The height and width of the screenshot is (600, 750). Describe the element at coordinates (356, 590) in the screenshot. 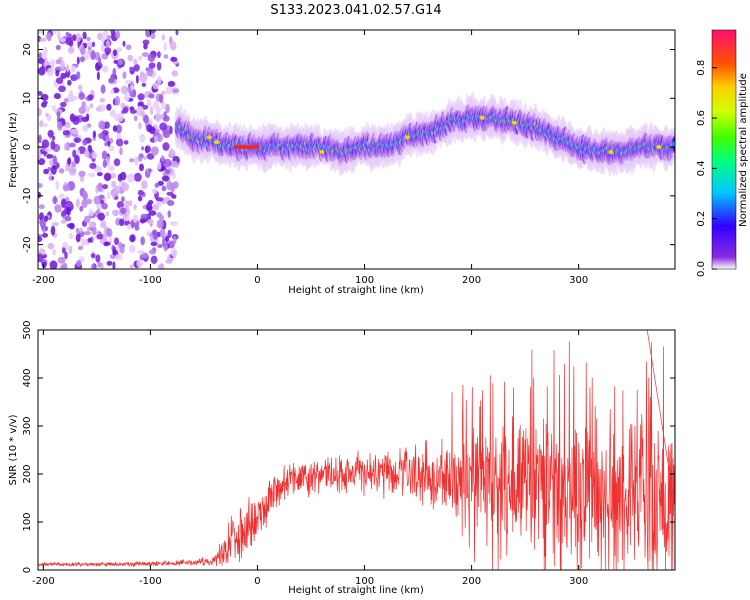

I see `snr-x-axis-label: Height of straight line (km)` at that location.